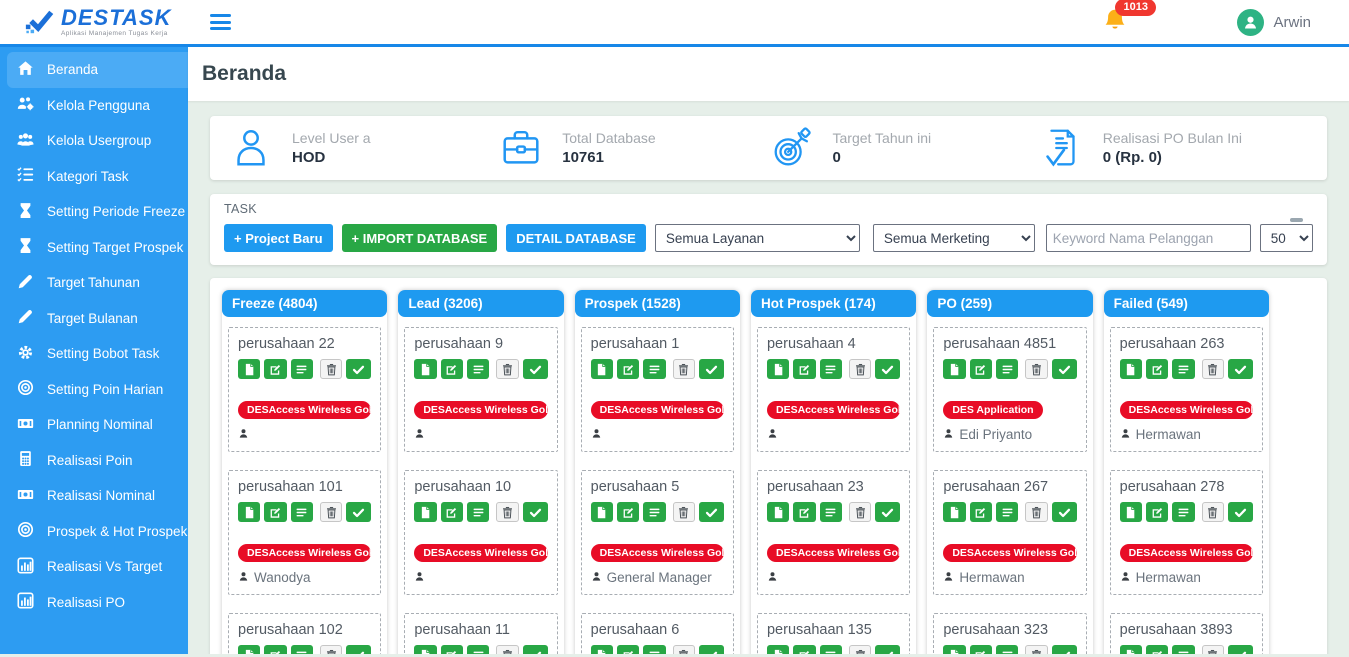  I want to click on task-card: perusahaan 22 DESAccess Wireless Gold, so click(305, 389).